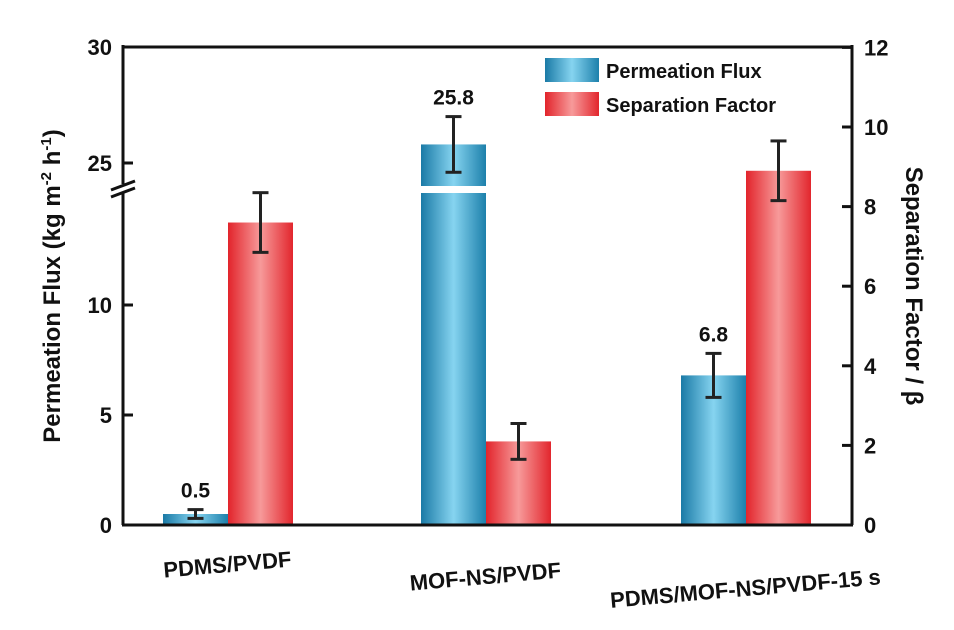 This screenshot has height=630, width=954. I want to click on y2-tick-label: 2, so click(870, 445).